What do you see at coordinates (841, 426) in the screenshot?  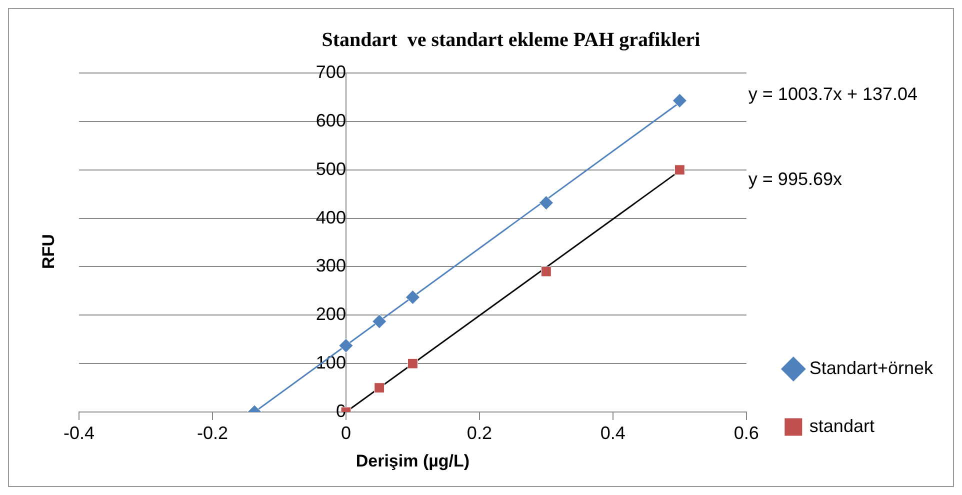 I see `legend-label: standart` at bounding box center [841, 426].